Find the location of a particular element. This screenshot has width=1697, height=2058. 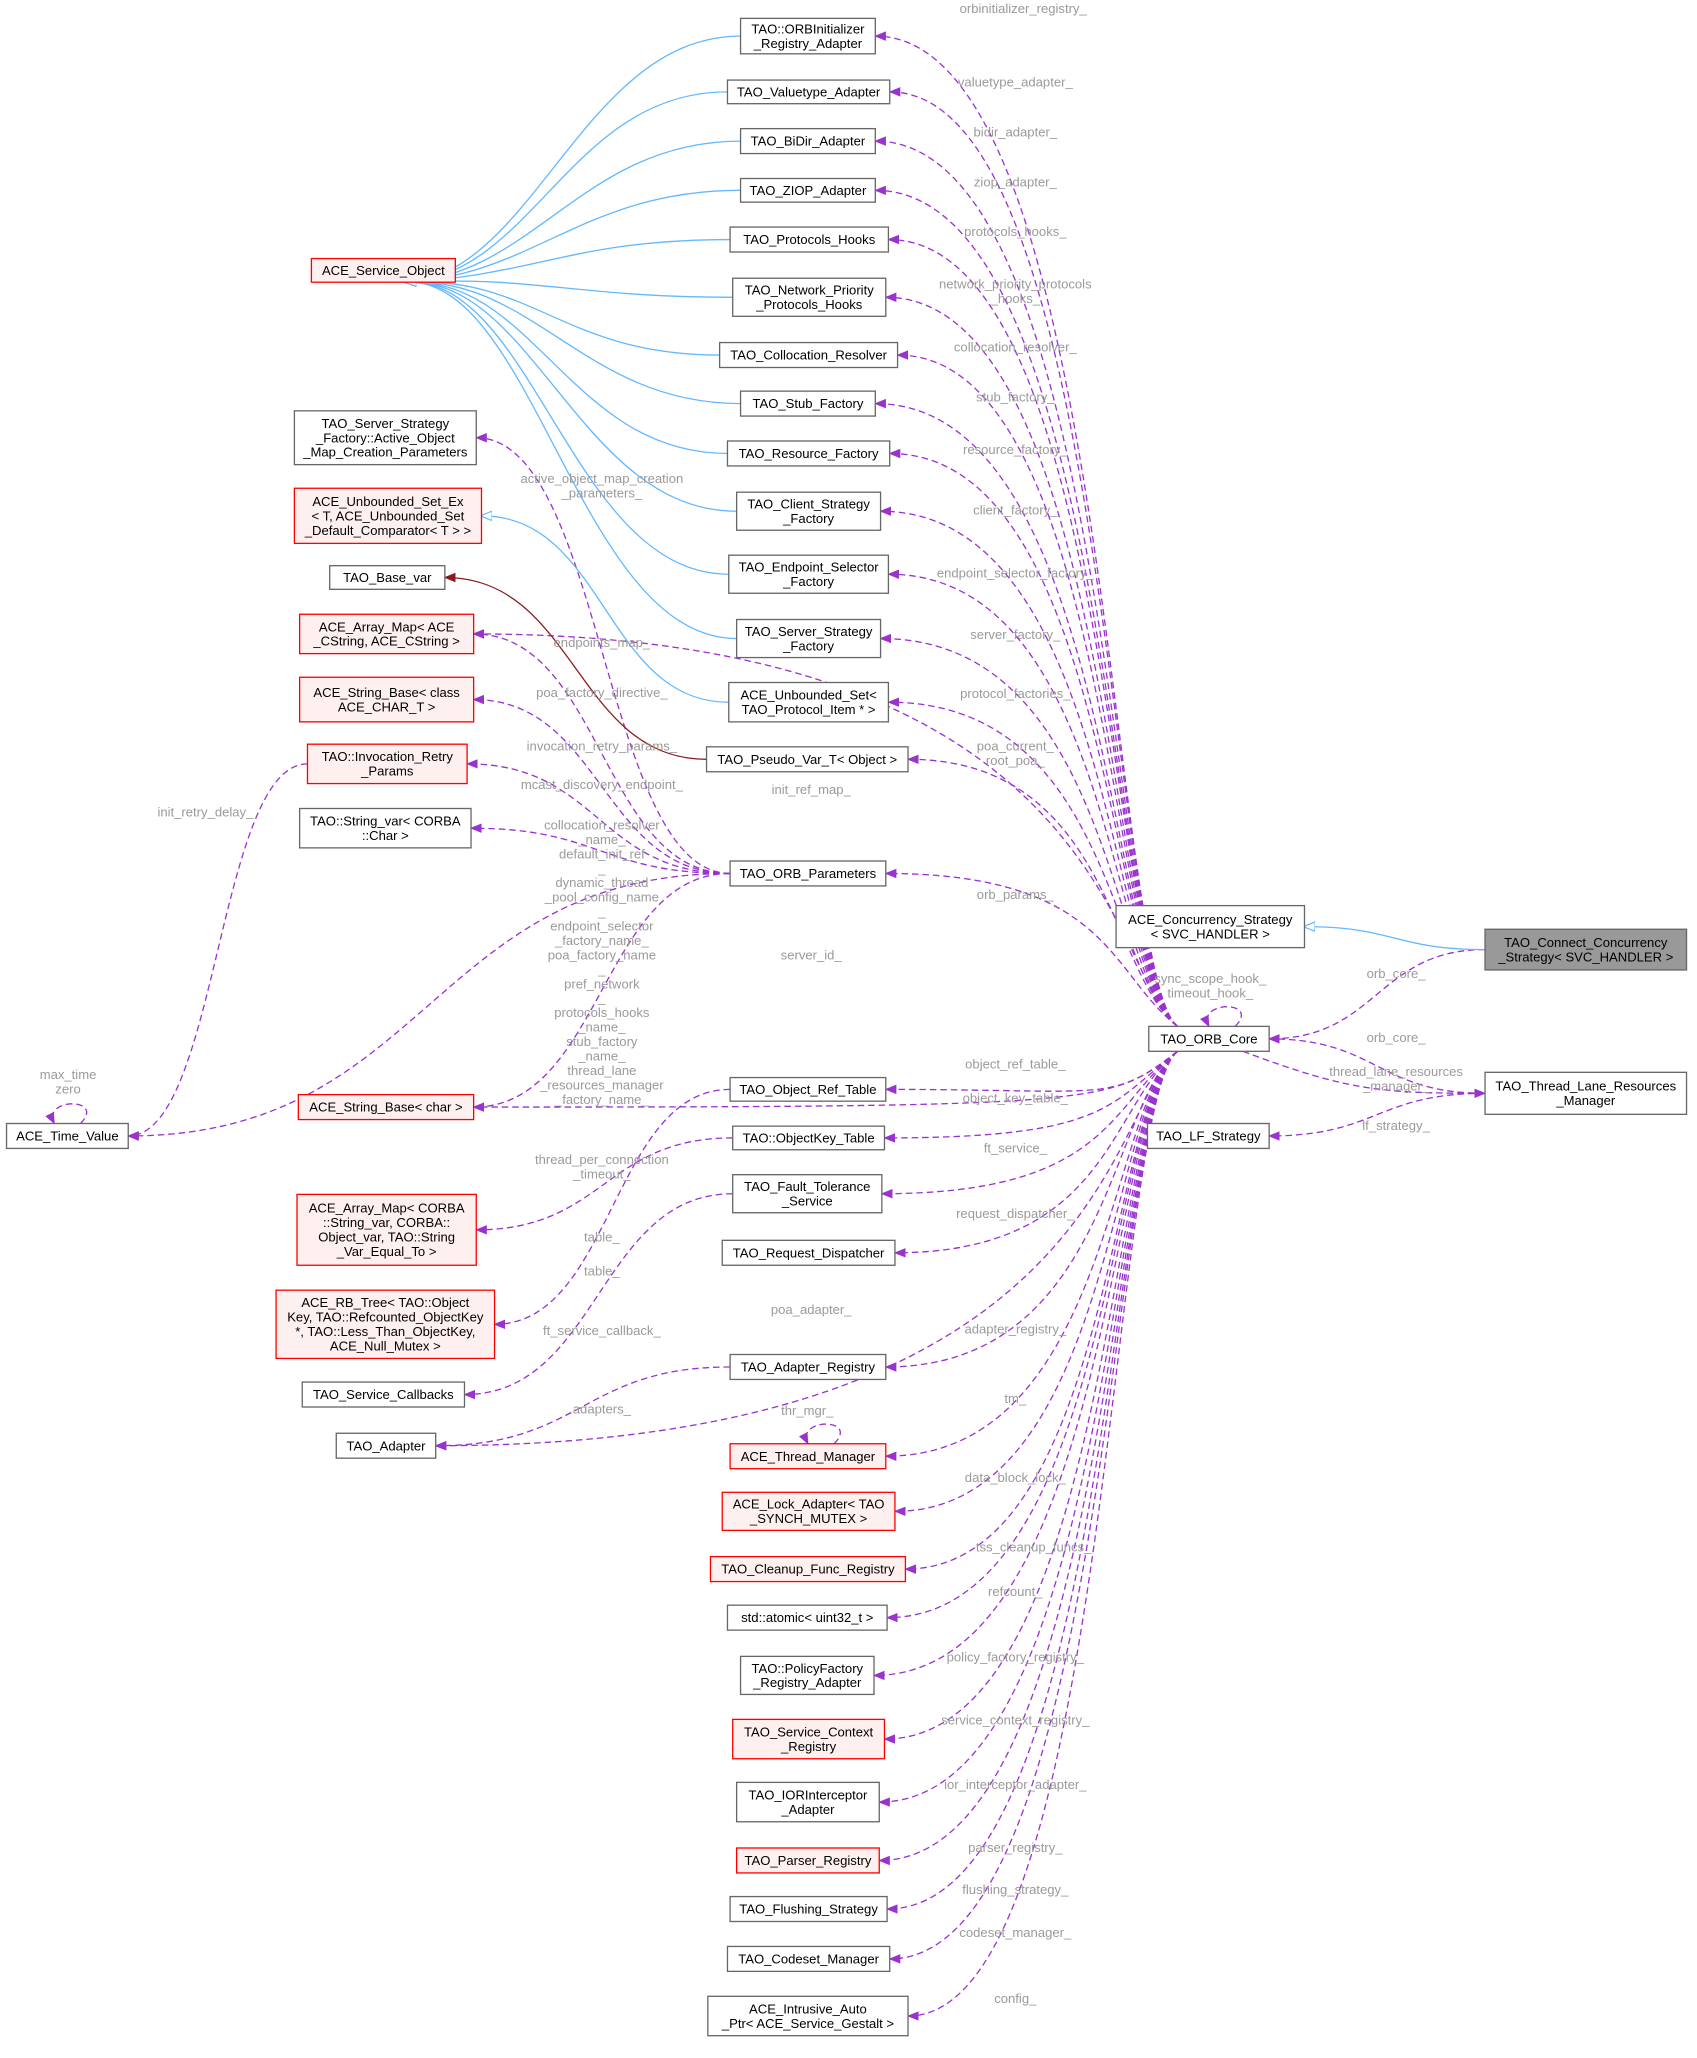

node-label-line: TAO_Request_Dispatcher is located at coordinates (809, 1252).